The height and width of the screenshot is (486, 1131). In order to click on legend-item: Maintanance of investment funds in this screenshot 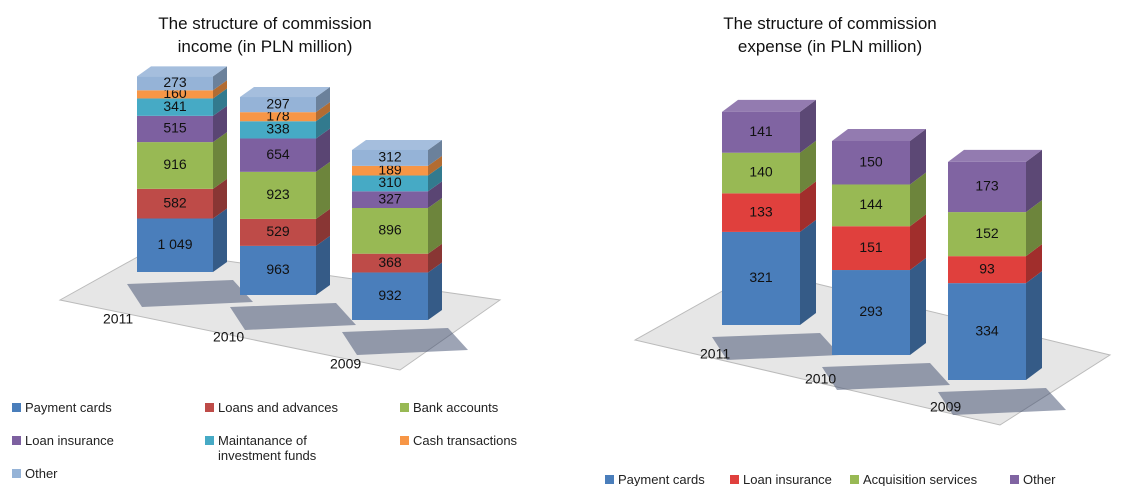, I will do `click(274, 448)`.